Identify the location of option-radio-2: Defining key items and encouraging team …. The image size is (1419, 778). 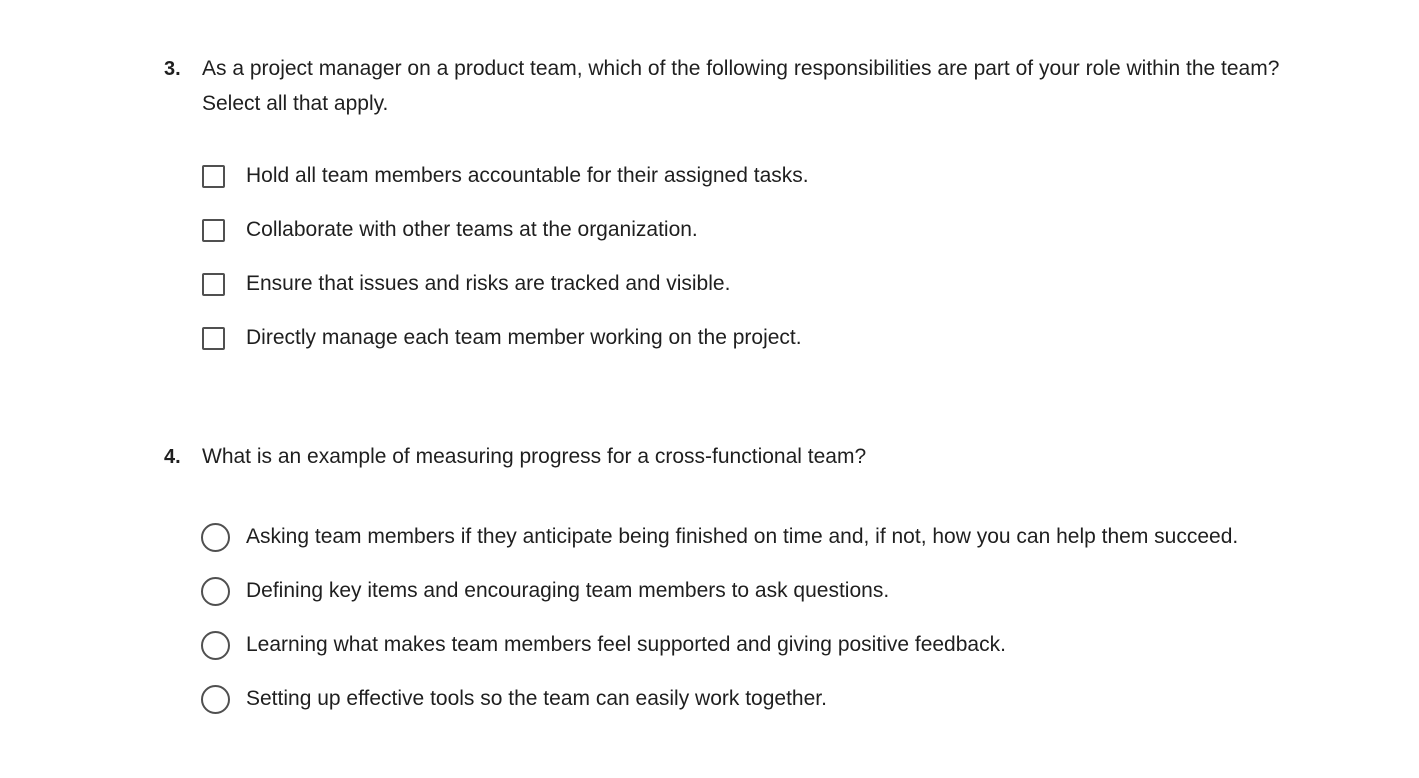
(762, 591).